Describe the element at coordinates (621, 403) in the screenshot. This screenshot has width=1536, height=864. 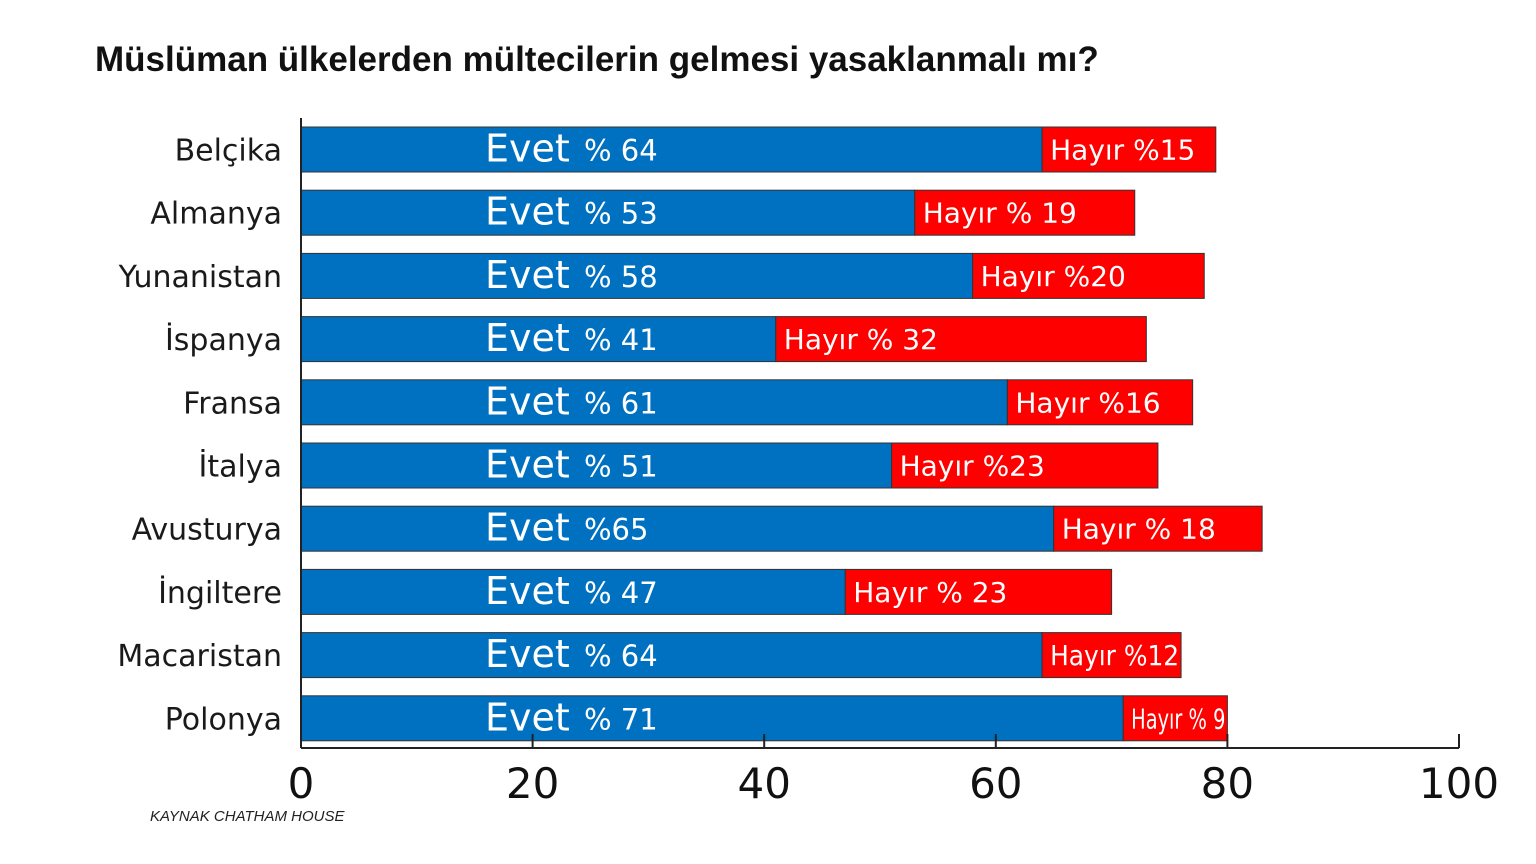
I see `bar-yes-value-label: % 61` at that location.